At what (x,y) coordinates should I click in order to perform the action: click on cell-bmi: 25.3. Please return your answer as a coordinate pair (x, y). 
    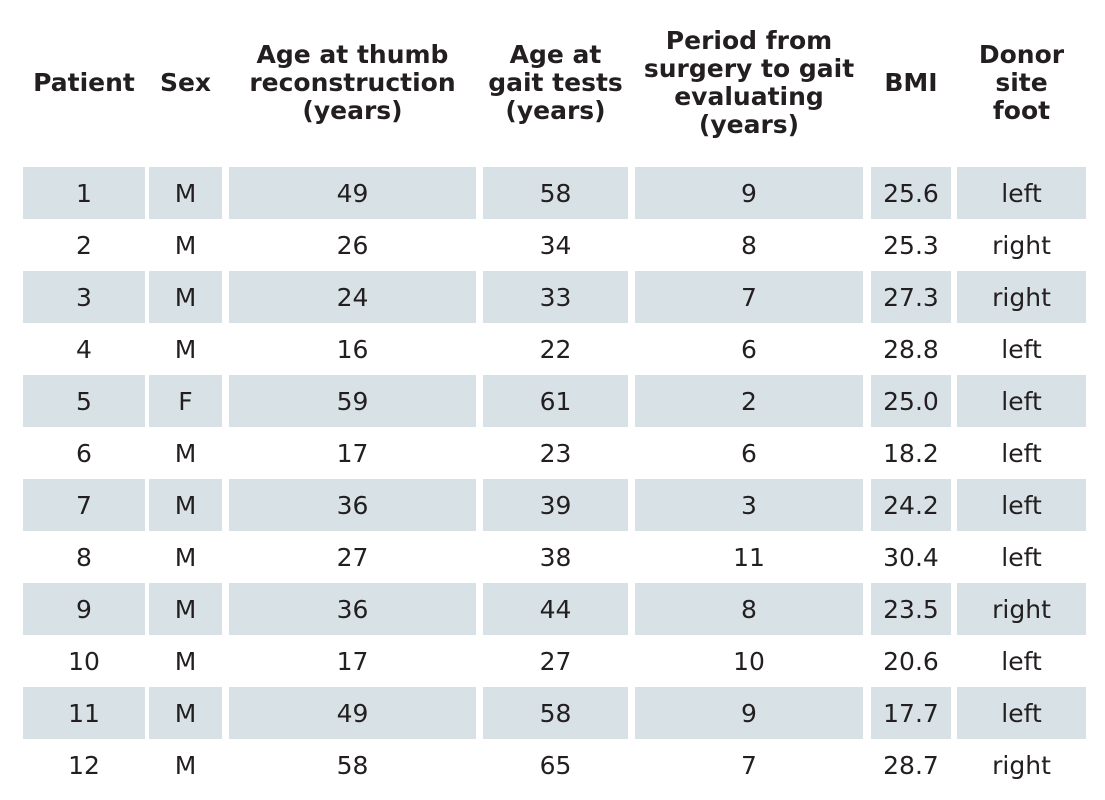
    Looking at the image, I should click on (911, 245).